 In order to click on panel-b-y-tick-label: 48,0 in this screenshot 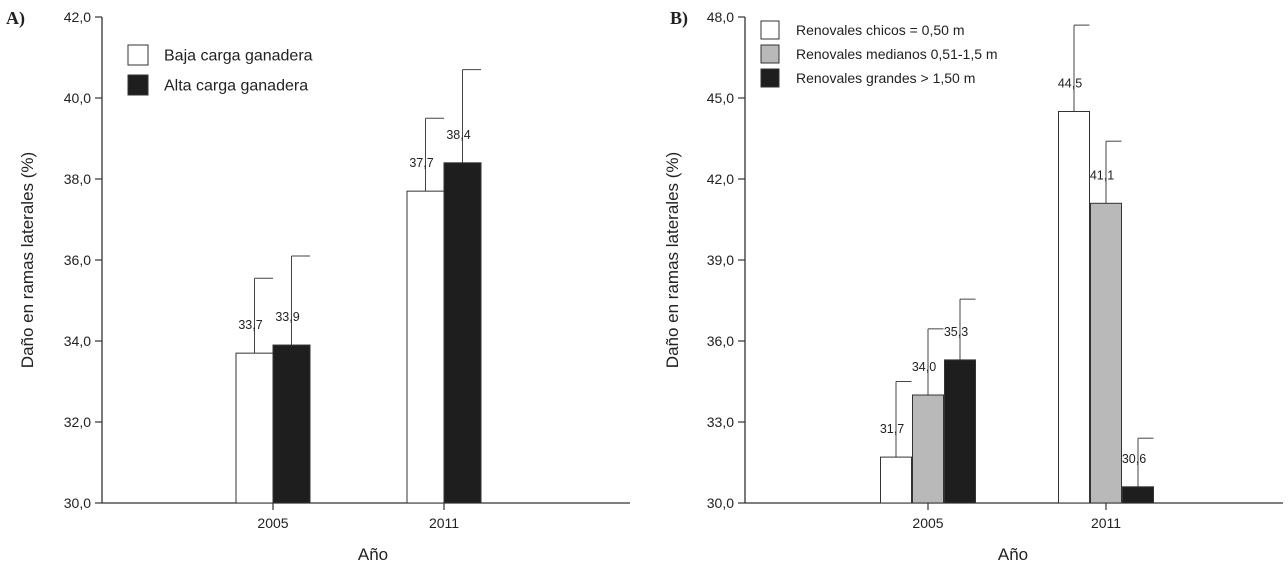, I will do `click(720, 17)`.